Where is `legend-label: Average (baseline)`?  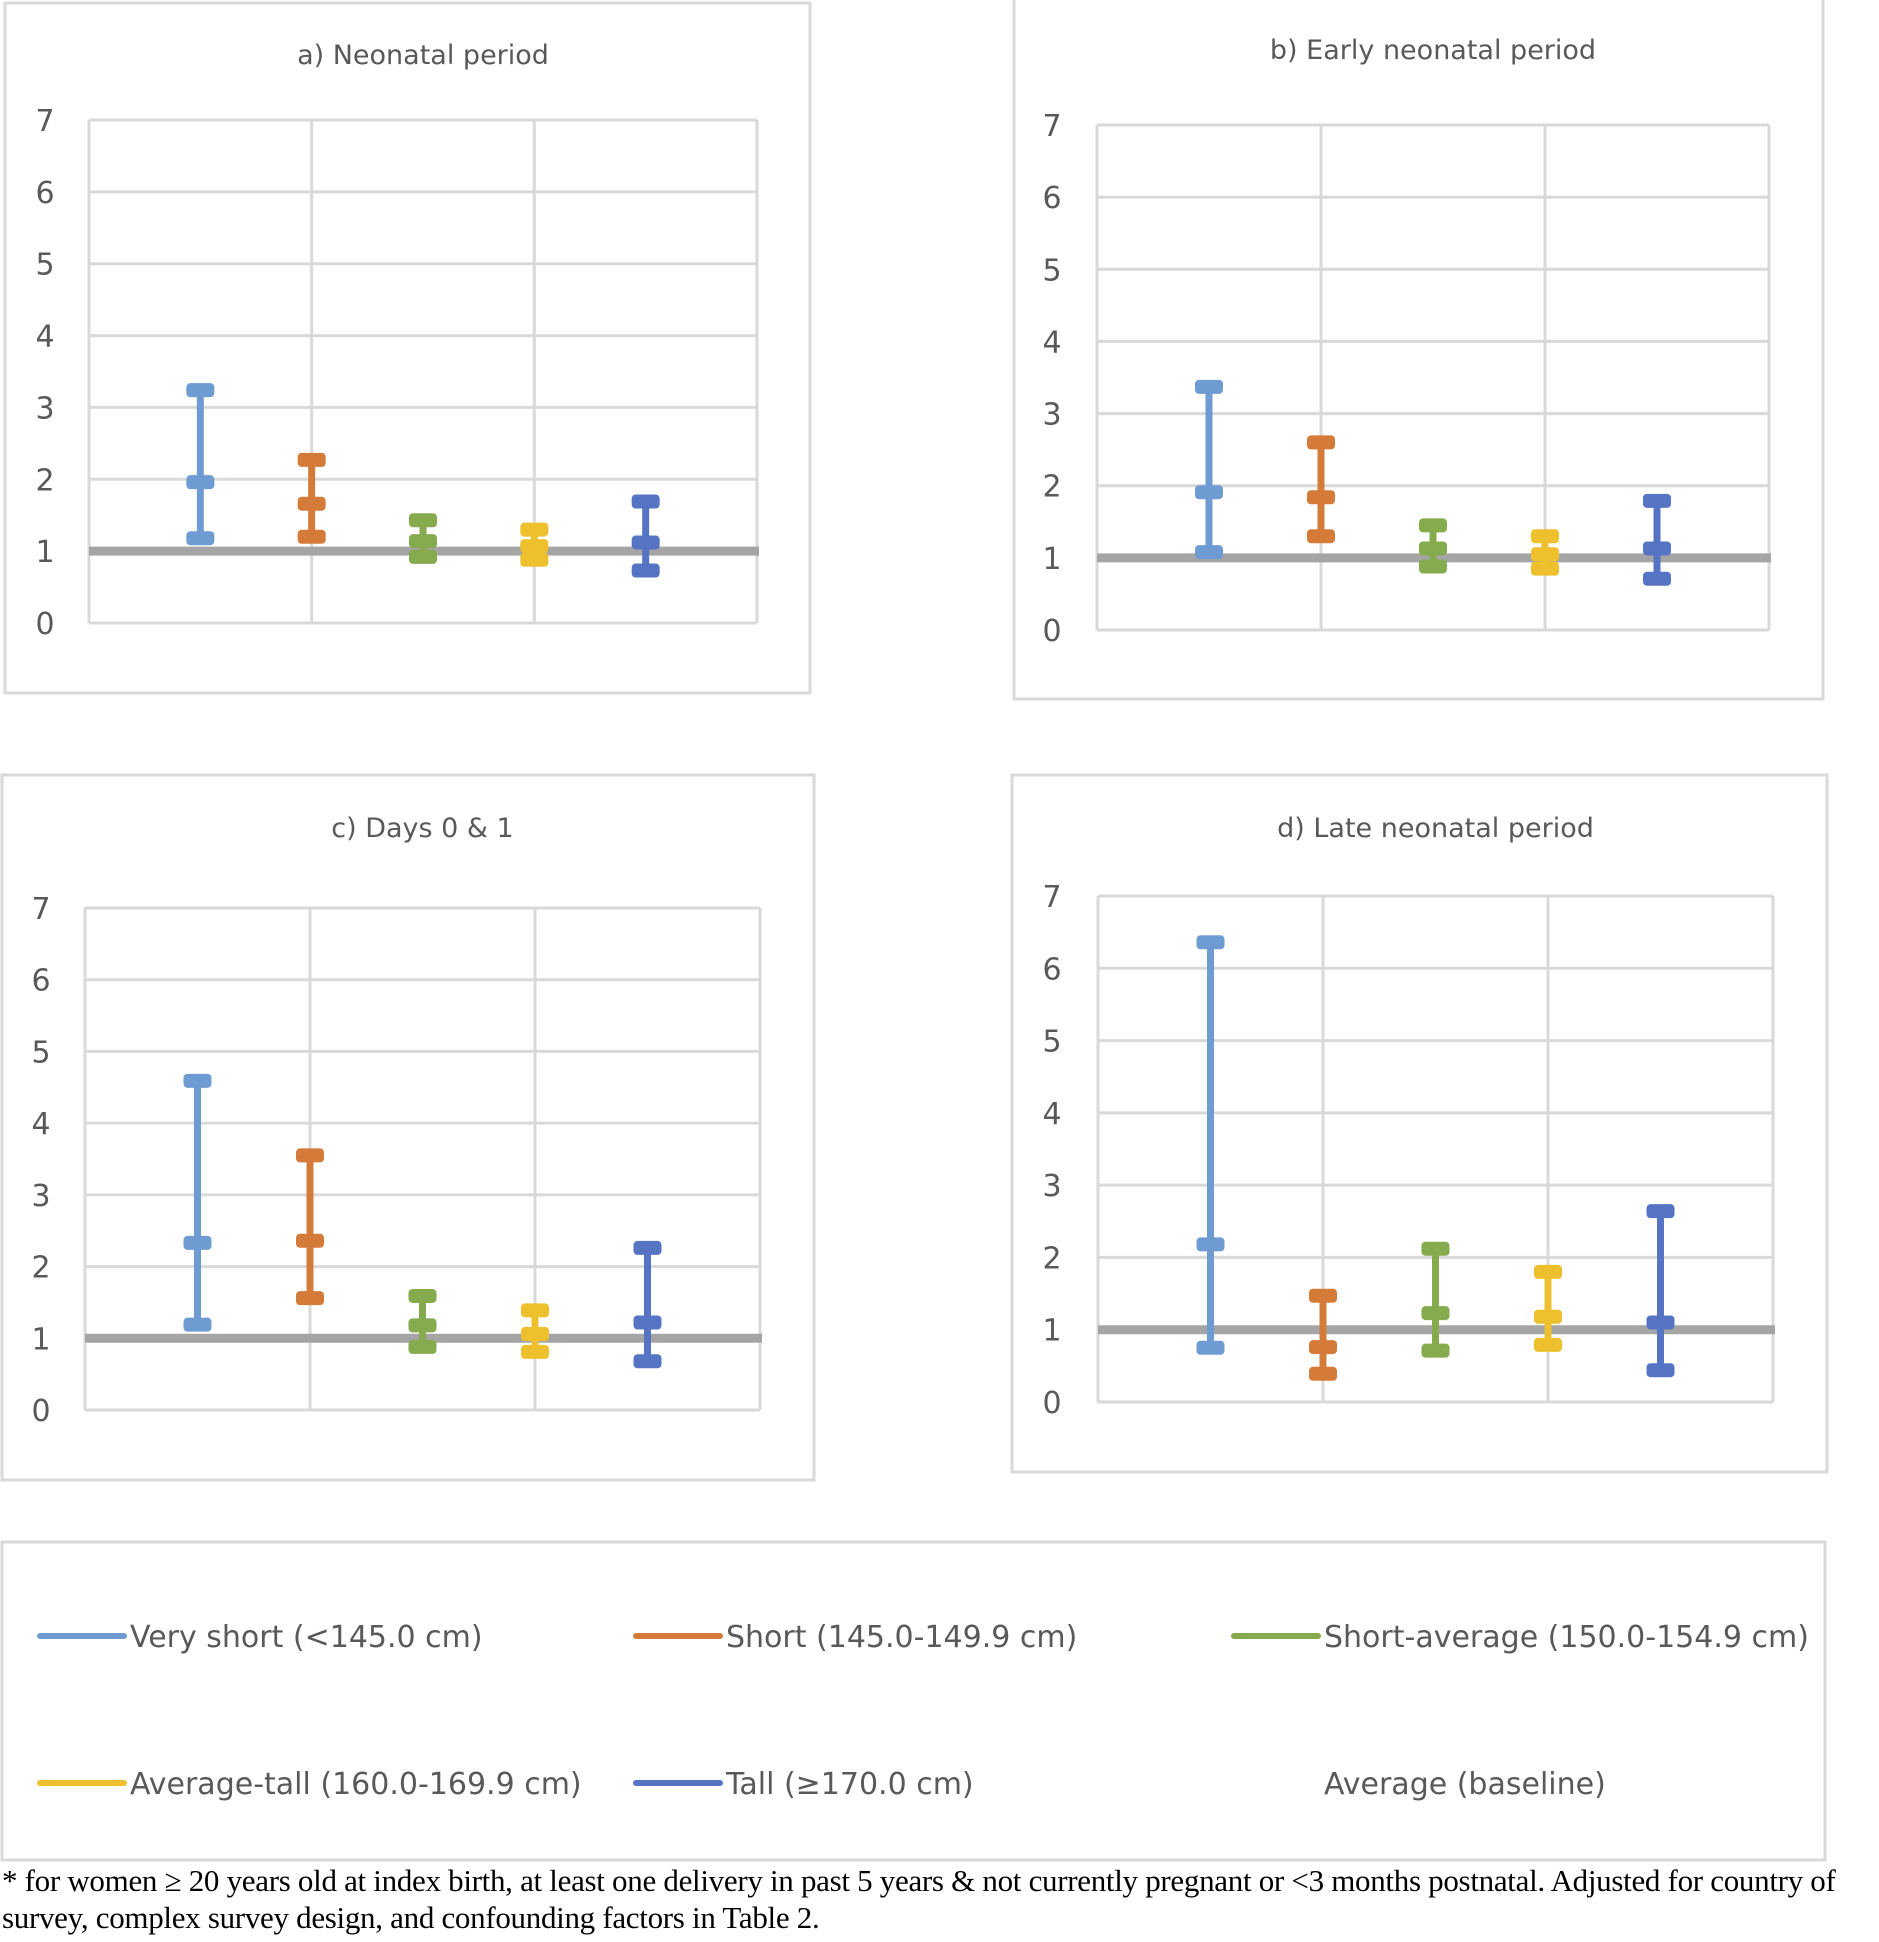 legend-label: Average (baseline) is located at coordinates (1465, 1784).